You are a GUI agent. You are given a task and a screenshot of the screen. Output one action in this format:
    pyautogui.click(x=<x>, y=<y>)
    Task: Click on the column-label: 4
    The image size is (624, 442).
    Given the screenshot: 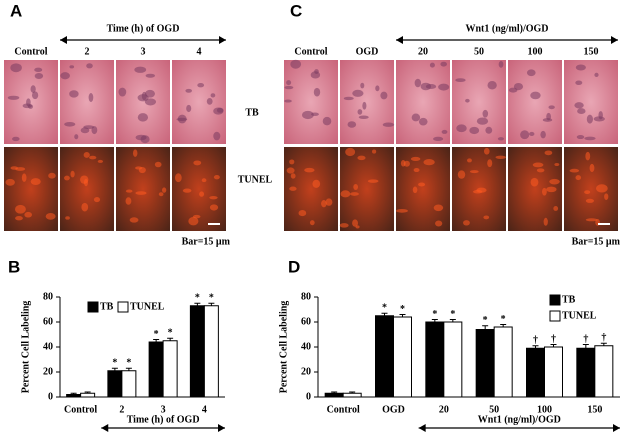 What is the action you would take?
    pyautogui.click(x=199, y=51)
    